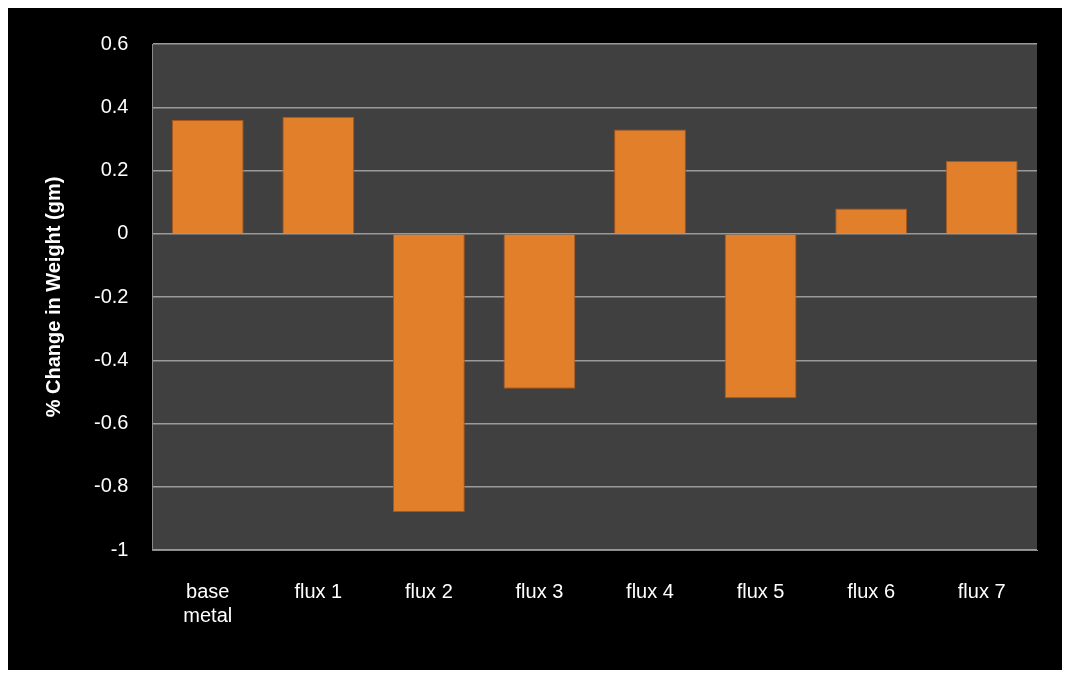 Image resolution: width=1070 pixels, height=678 pixels. Describe the element at coordinates (119, 548) in the screenshot. I see `y-tick-label: -1` at that location.